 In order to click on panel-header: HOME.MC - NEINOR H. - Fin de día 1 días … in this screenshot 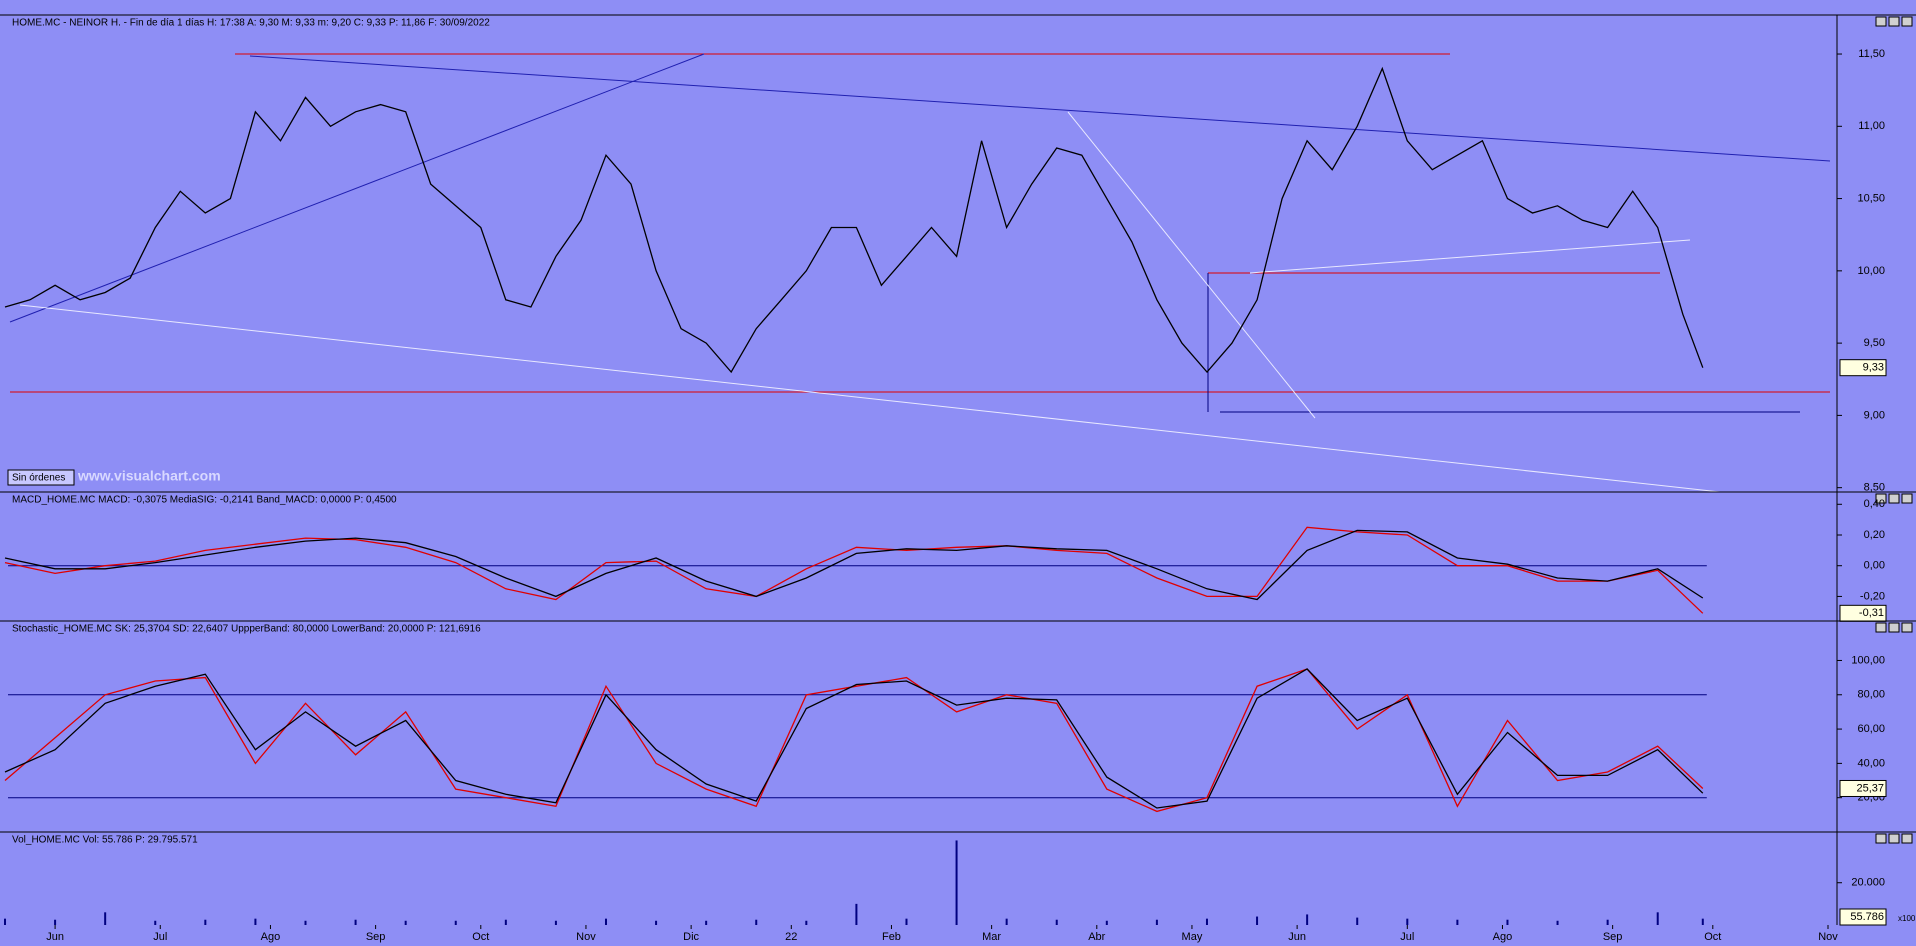, I will do `click(251, 23)`.